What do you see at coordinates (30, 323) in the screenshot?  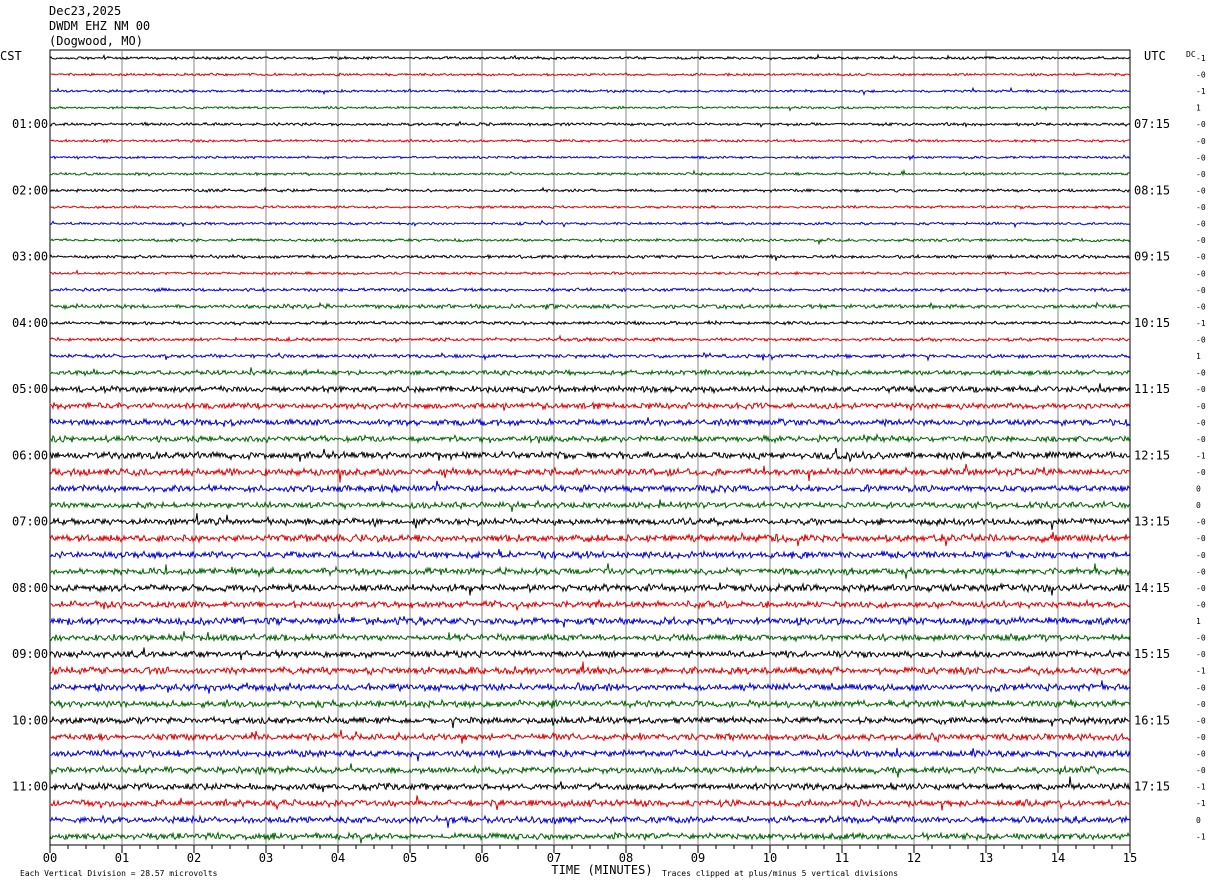 I see `cst-hour-label: 04:00` at bounding box center [30, 323].